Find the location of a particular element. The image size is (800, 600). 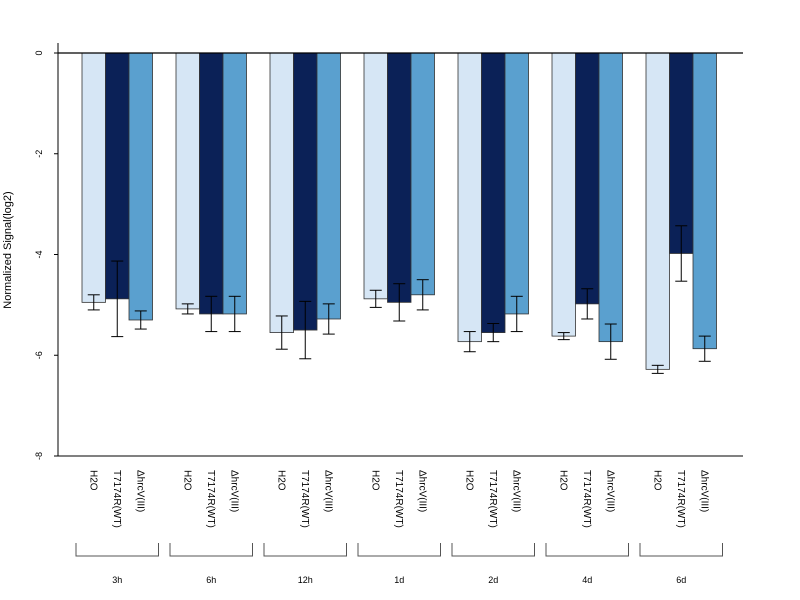

y-tick-label: -2 is located at coordinates (39, 154).